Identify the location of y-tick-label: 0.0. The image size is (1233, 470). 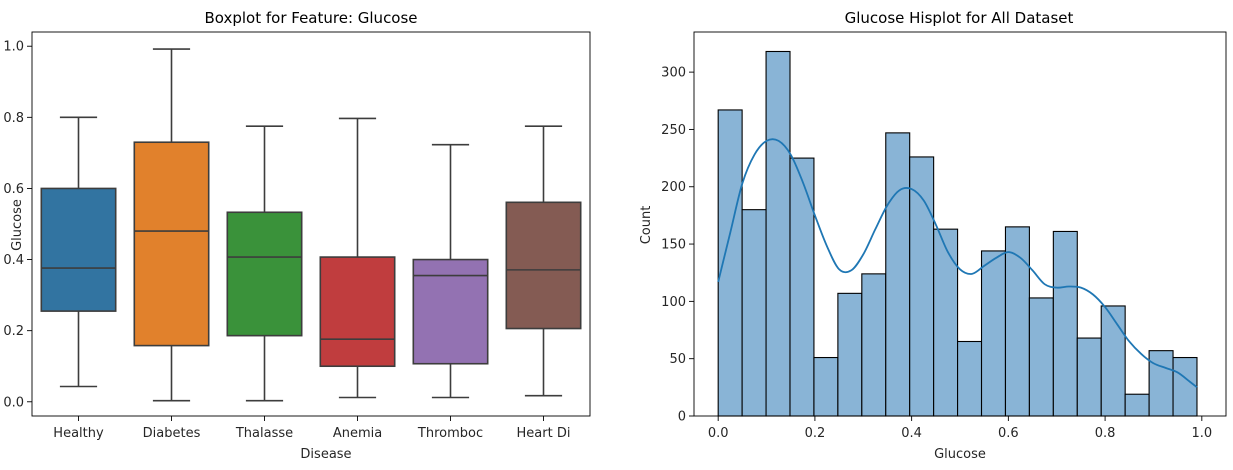
(13, 402).